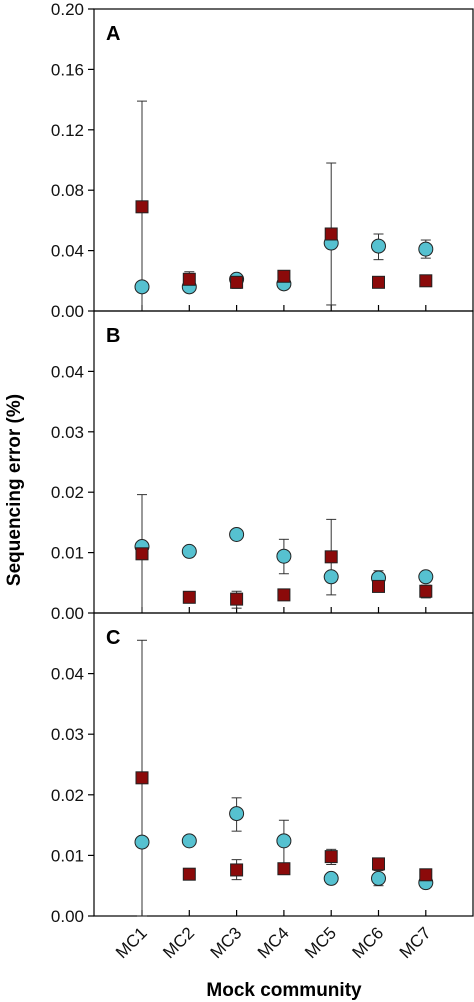 The height and width of the screenshot is (1002, 474). I want to click on x-tick-label: MC2, so click(178, 942).